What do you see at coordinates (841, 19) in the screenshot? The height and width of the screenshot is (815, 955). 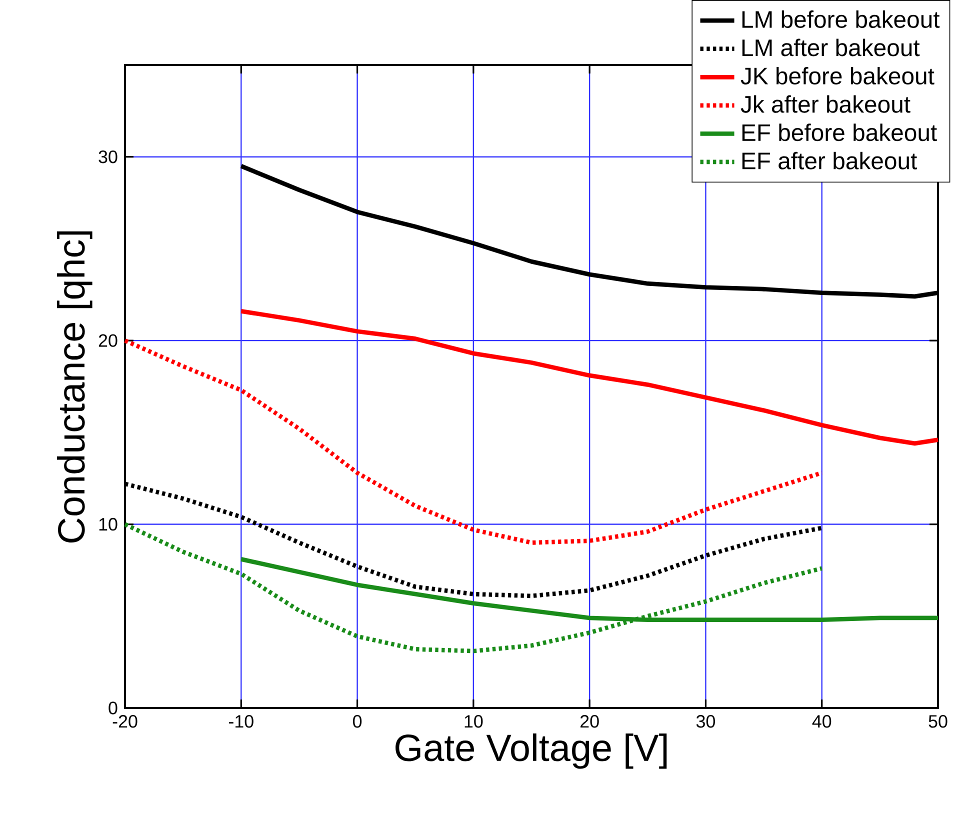 I see `legend-label: LM before bakeout` at bounding box center [841, 19].